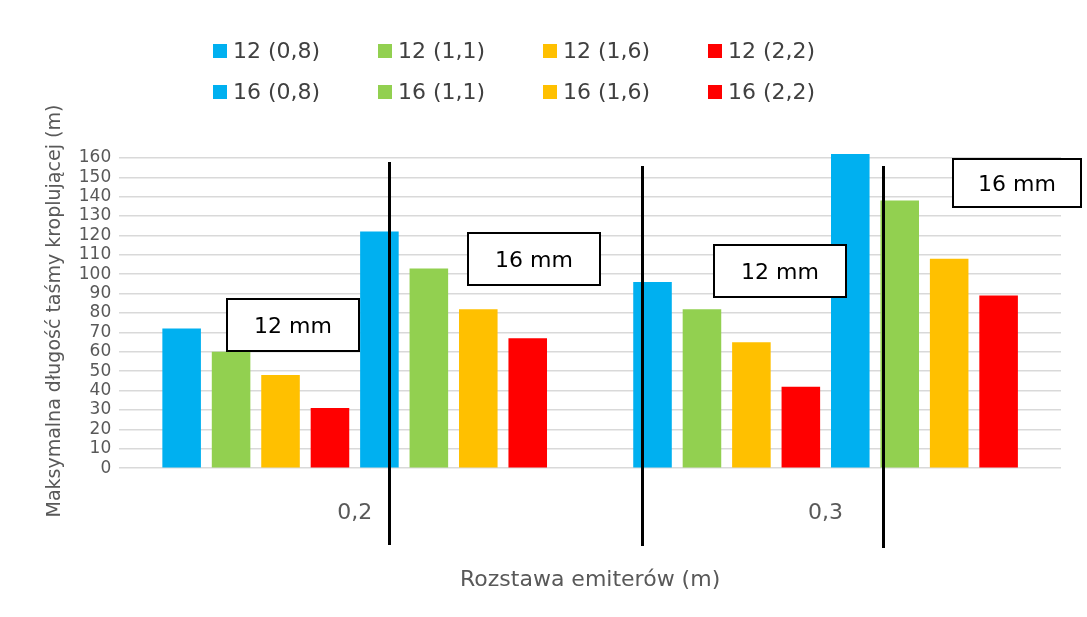 The width and height of the screenshot is (1087, 617). What do you see at coordinates (355, 512) in the screenshot?
I see `x-tick-label: 0,2` at bounding box center [355, 512].